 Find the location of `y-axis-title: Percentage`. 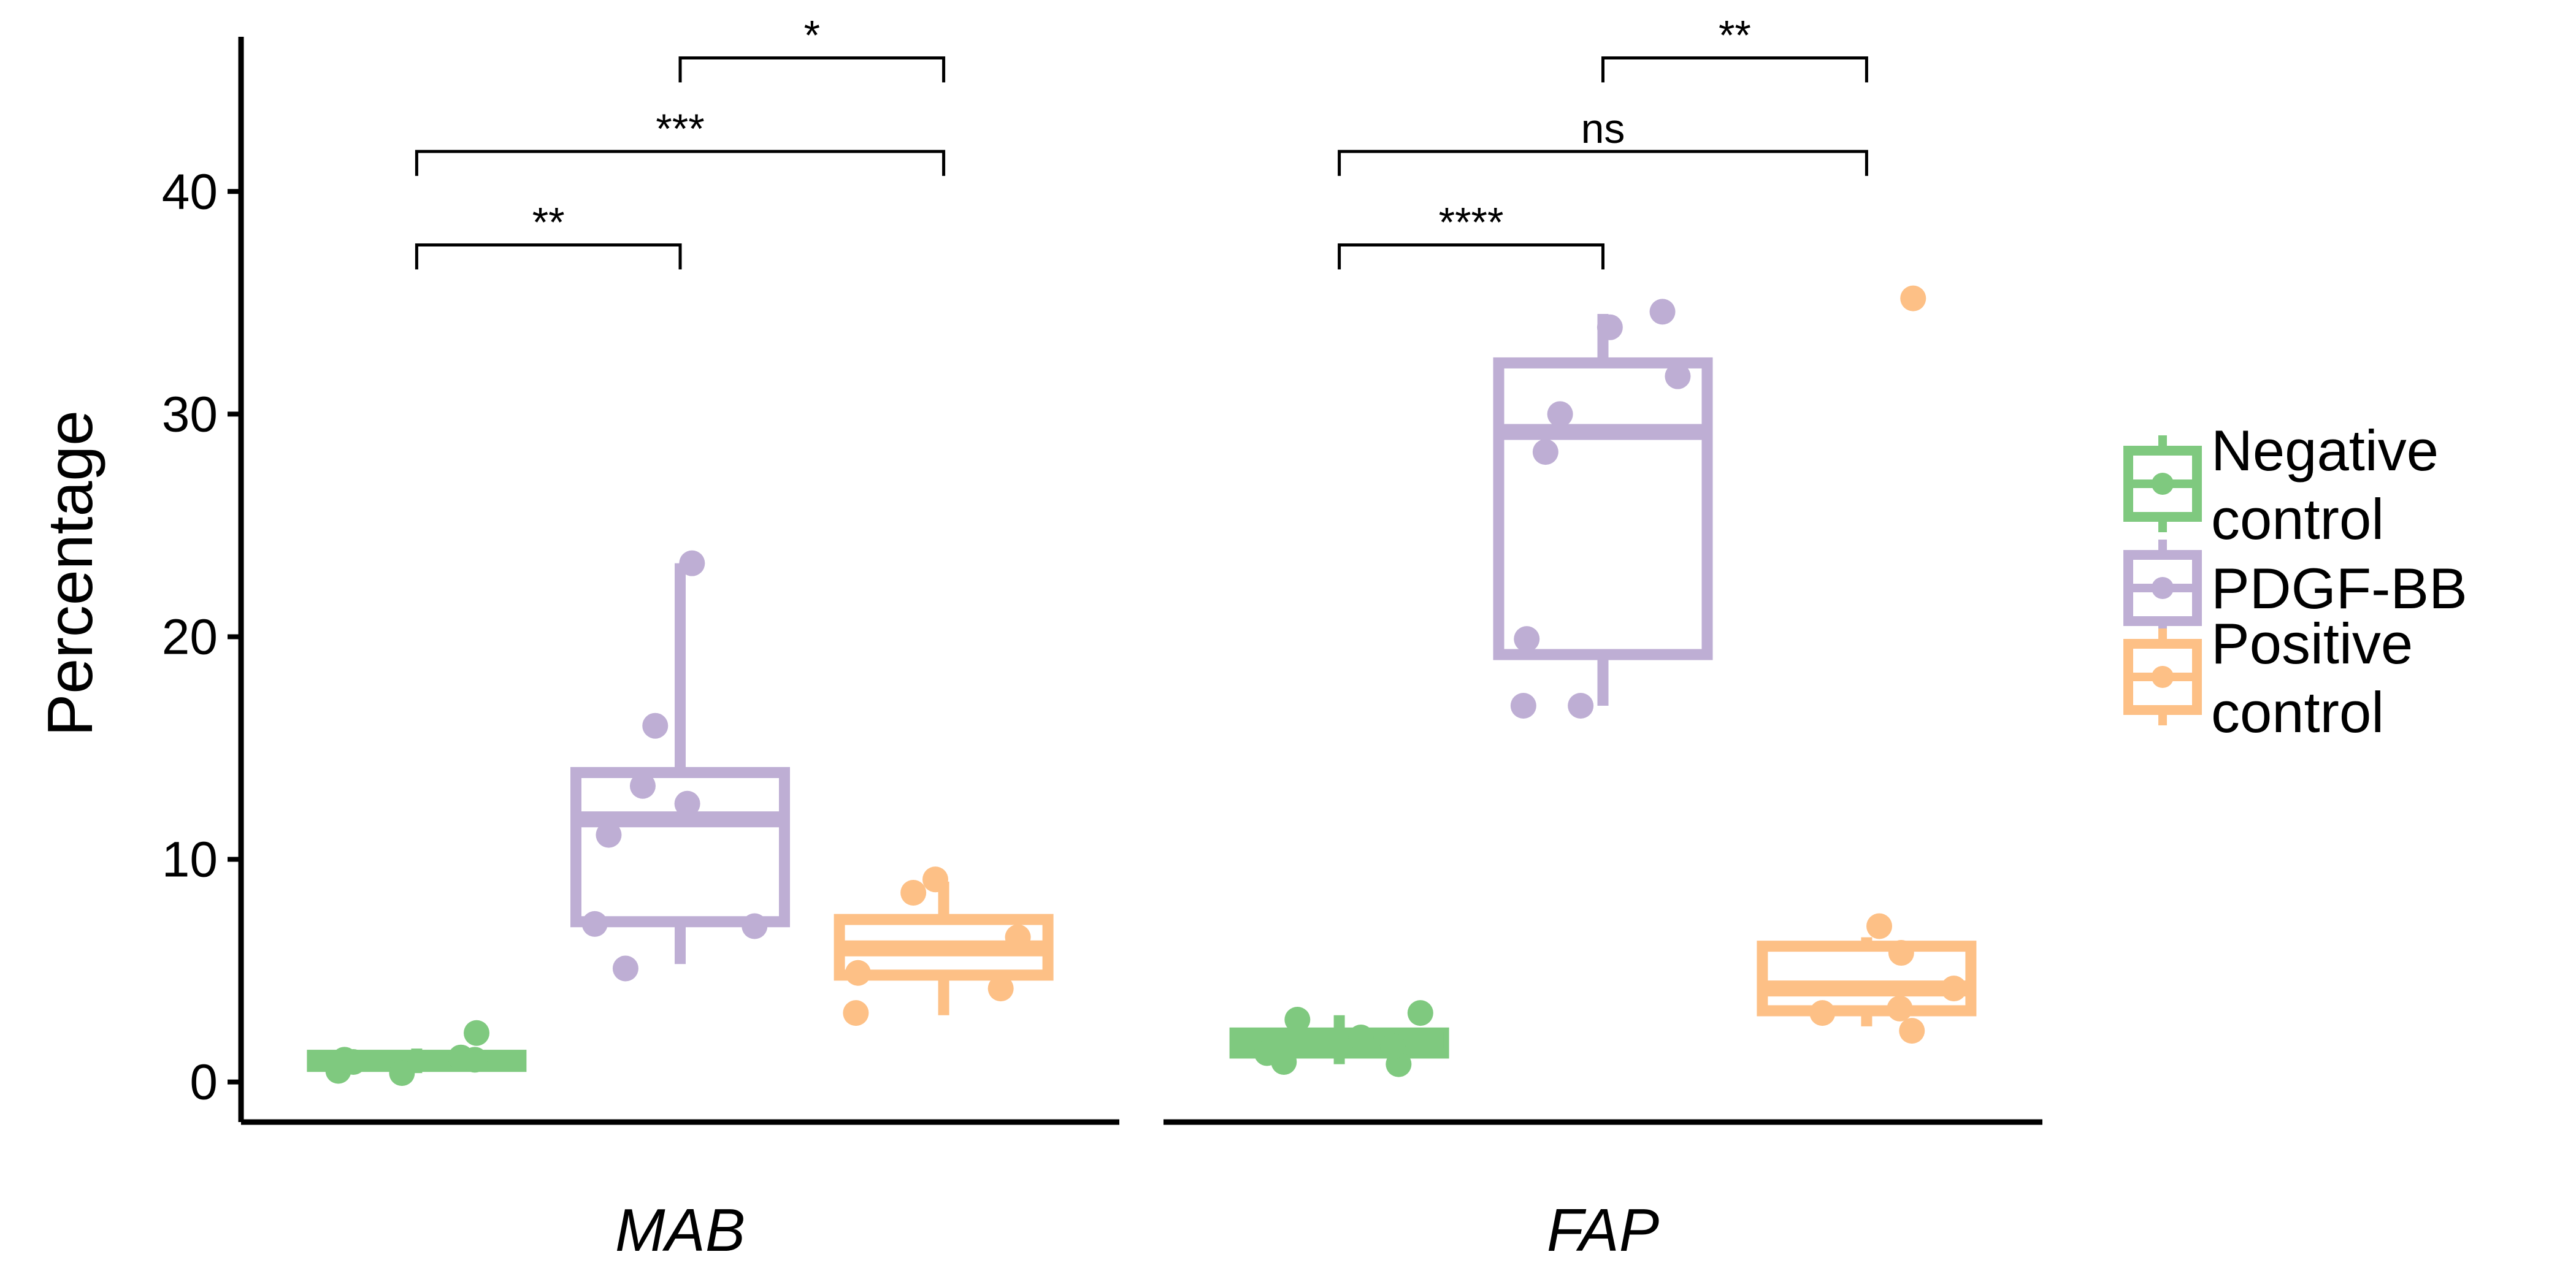

y-axis-title: Percentage is located at coordinates (70, 573).